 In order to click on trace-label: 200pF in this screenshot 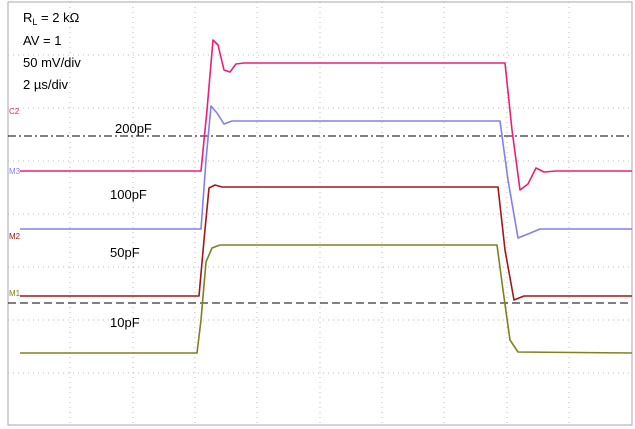, I will do `click(133, 128)`.